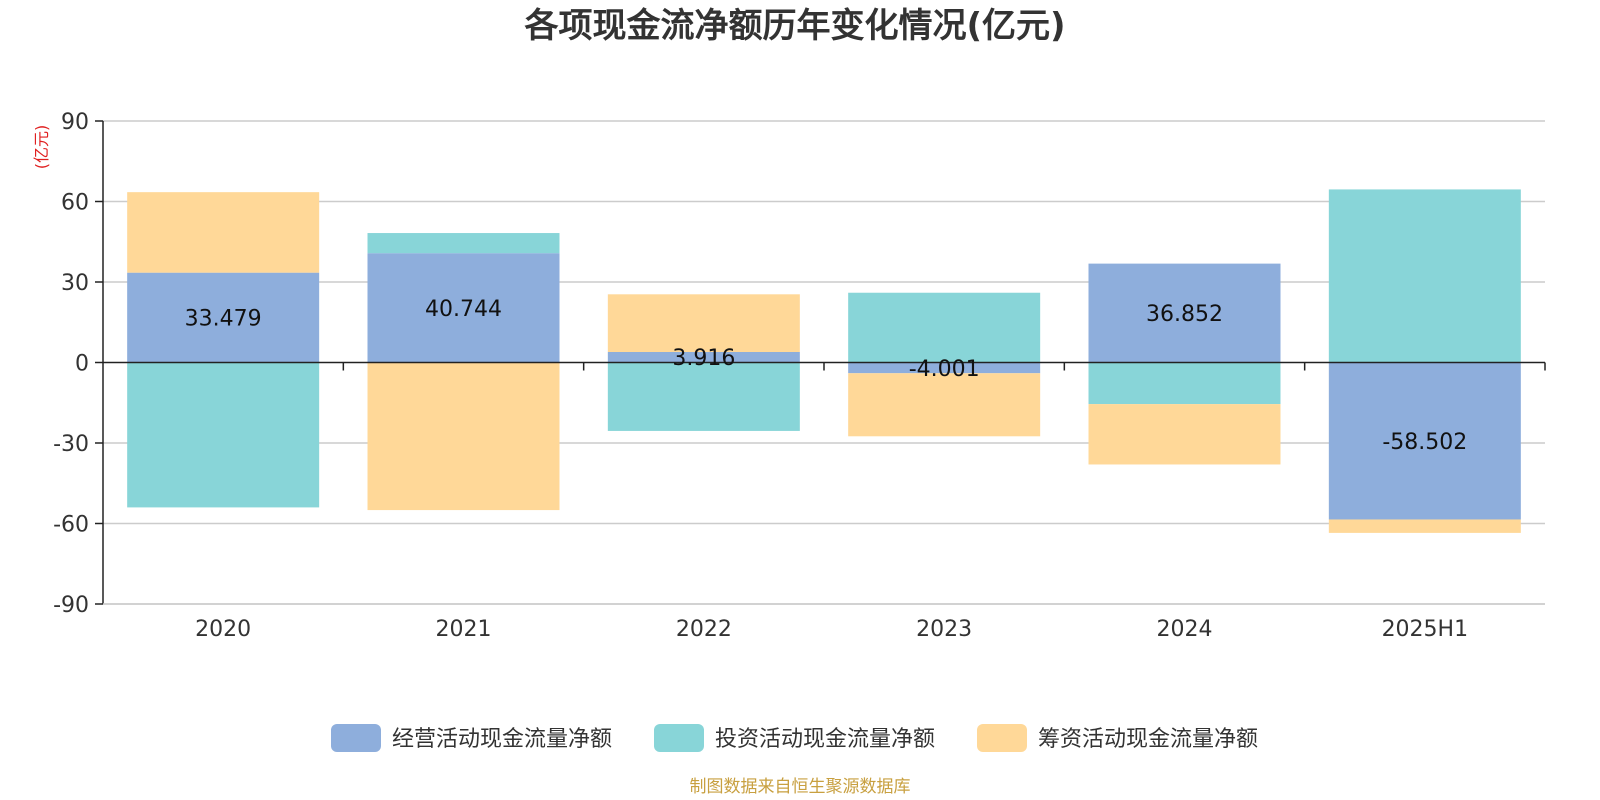 The width and height of the screenshot is (1600, 800). I want to click on bar-segment-2020-s0, so click(223, 317).